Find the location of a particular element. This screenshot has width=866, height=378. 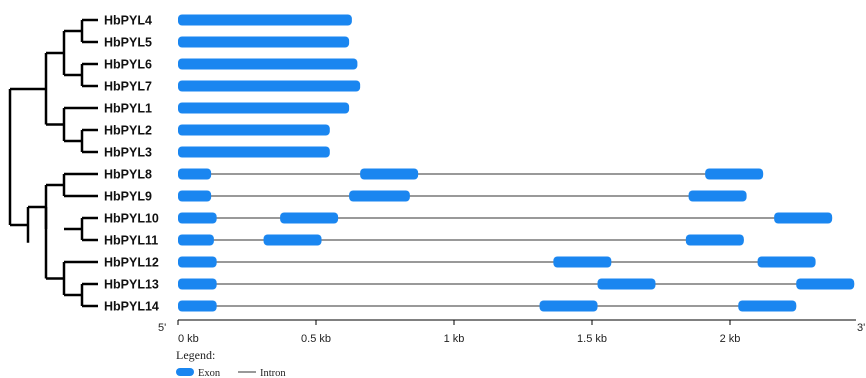

legend-title: Legend: is located at coordinates (195, 355).